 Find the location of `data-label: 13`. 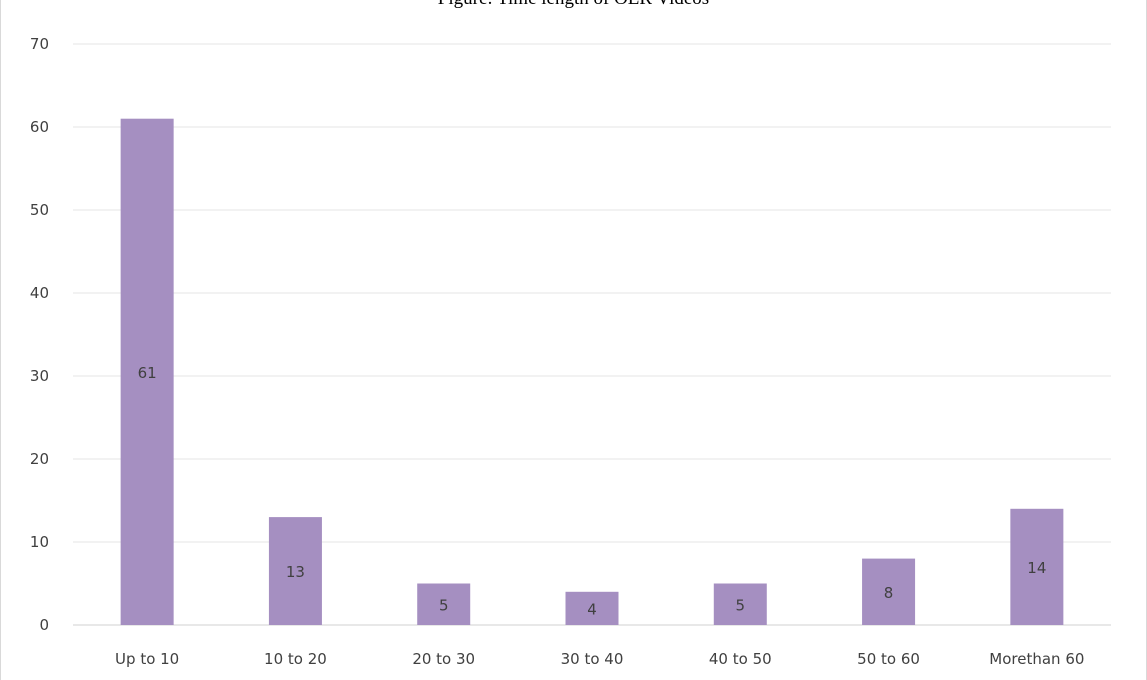

data-label: 13 is located at coordinates (295, 572).